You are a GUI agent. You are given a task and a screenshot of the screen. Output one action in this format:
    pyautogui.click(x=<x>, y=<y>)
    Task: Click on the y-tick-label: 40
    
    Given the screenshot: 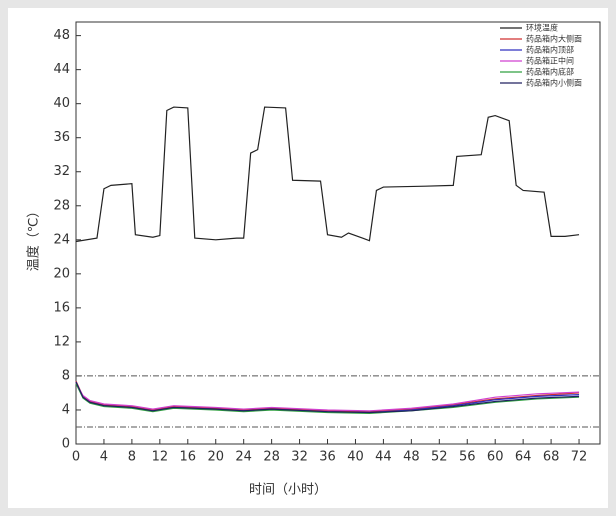 What is the action you would take?
    pyautogui.click(x=61, y=103)
    